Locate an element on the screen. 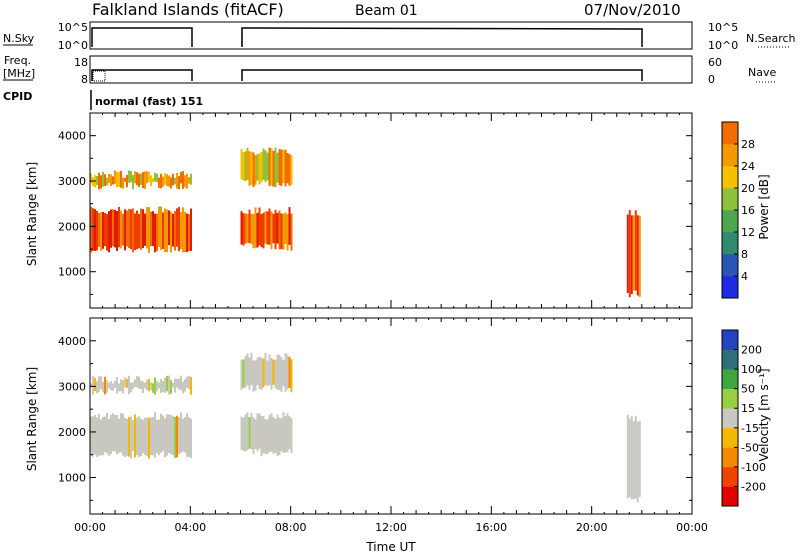 Image resolution: width=800 pixels, height=554 pixels. x-tick-label: 00:00 is located at coordinates (692, 527).